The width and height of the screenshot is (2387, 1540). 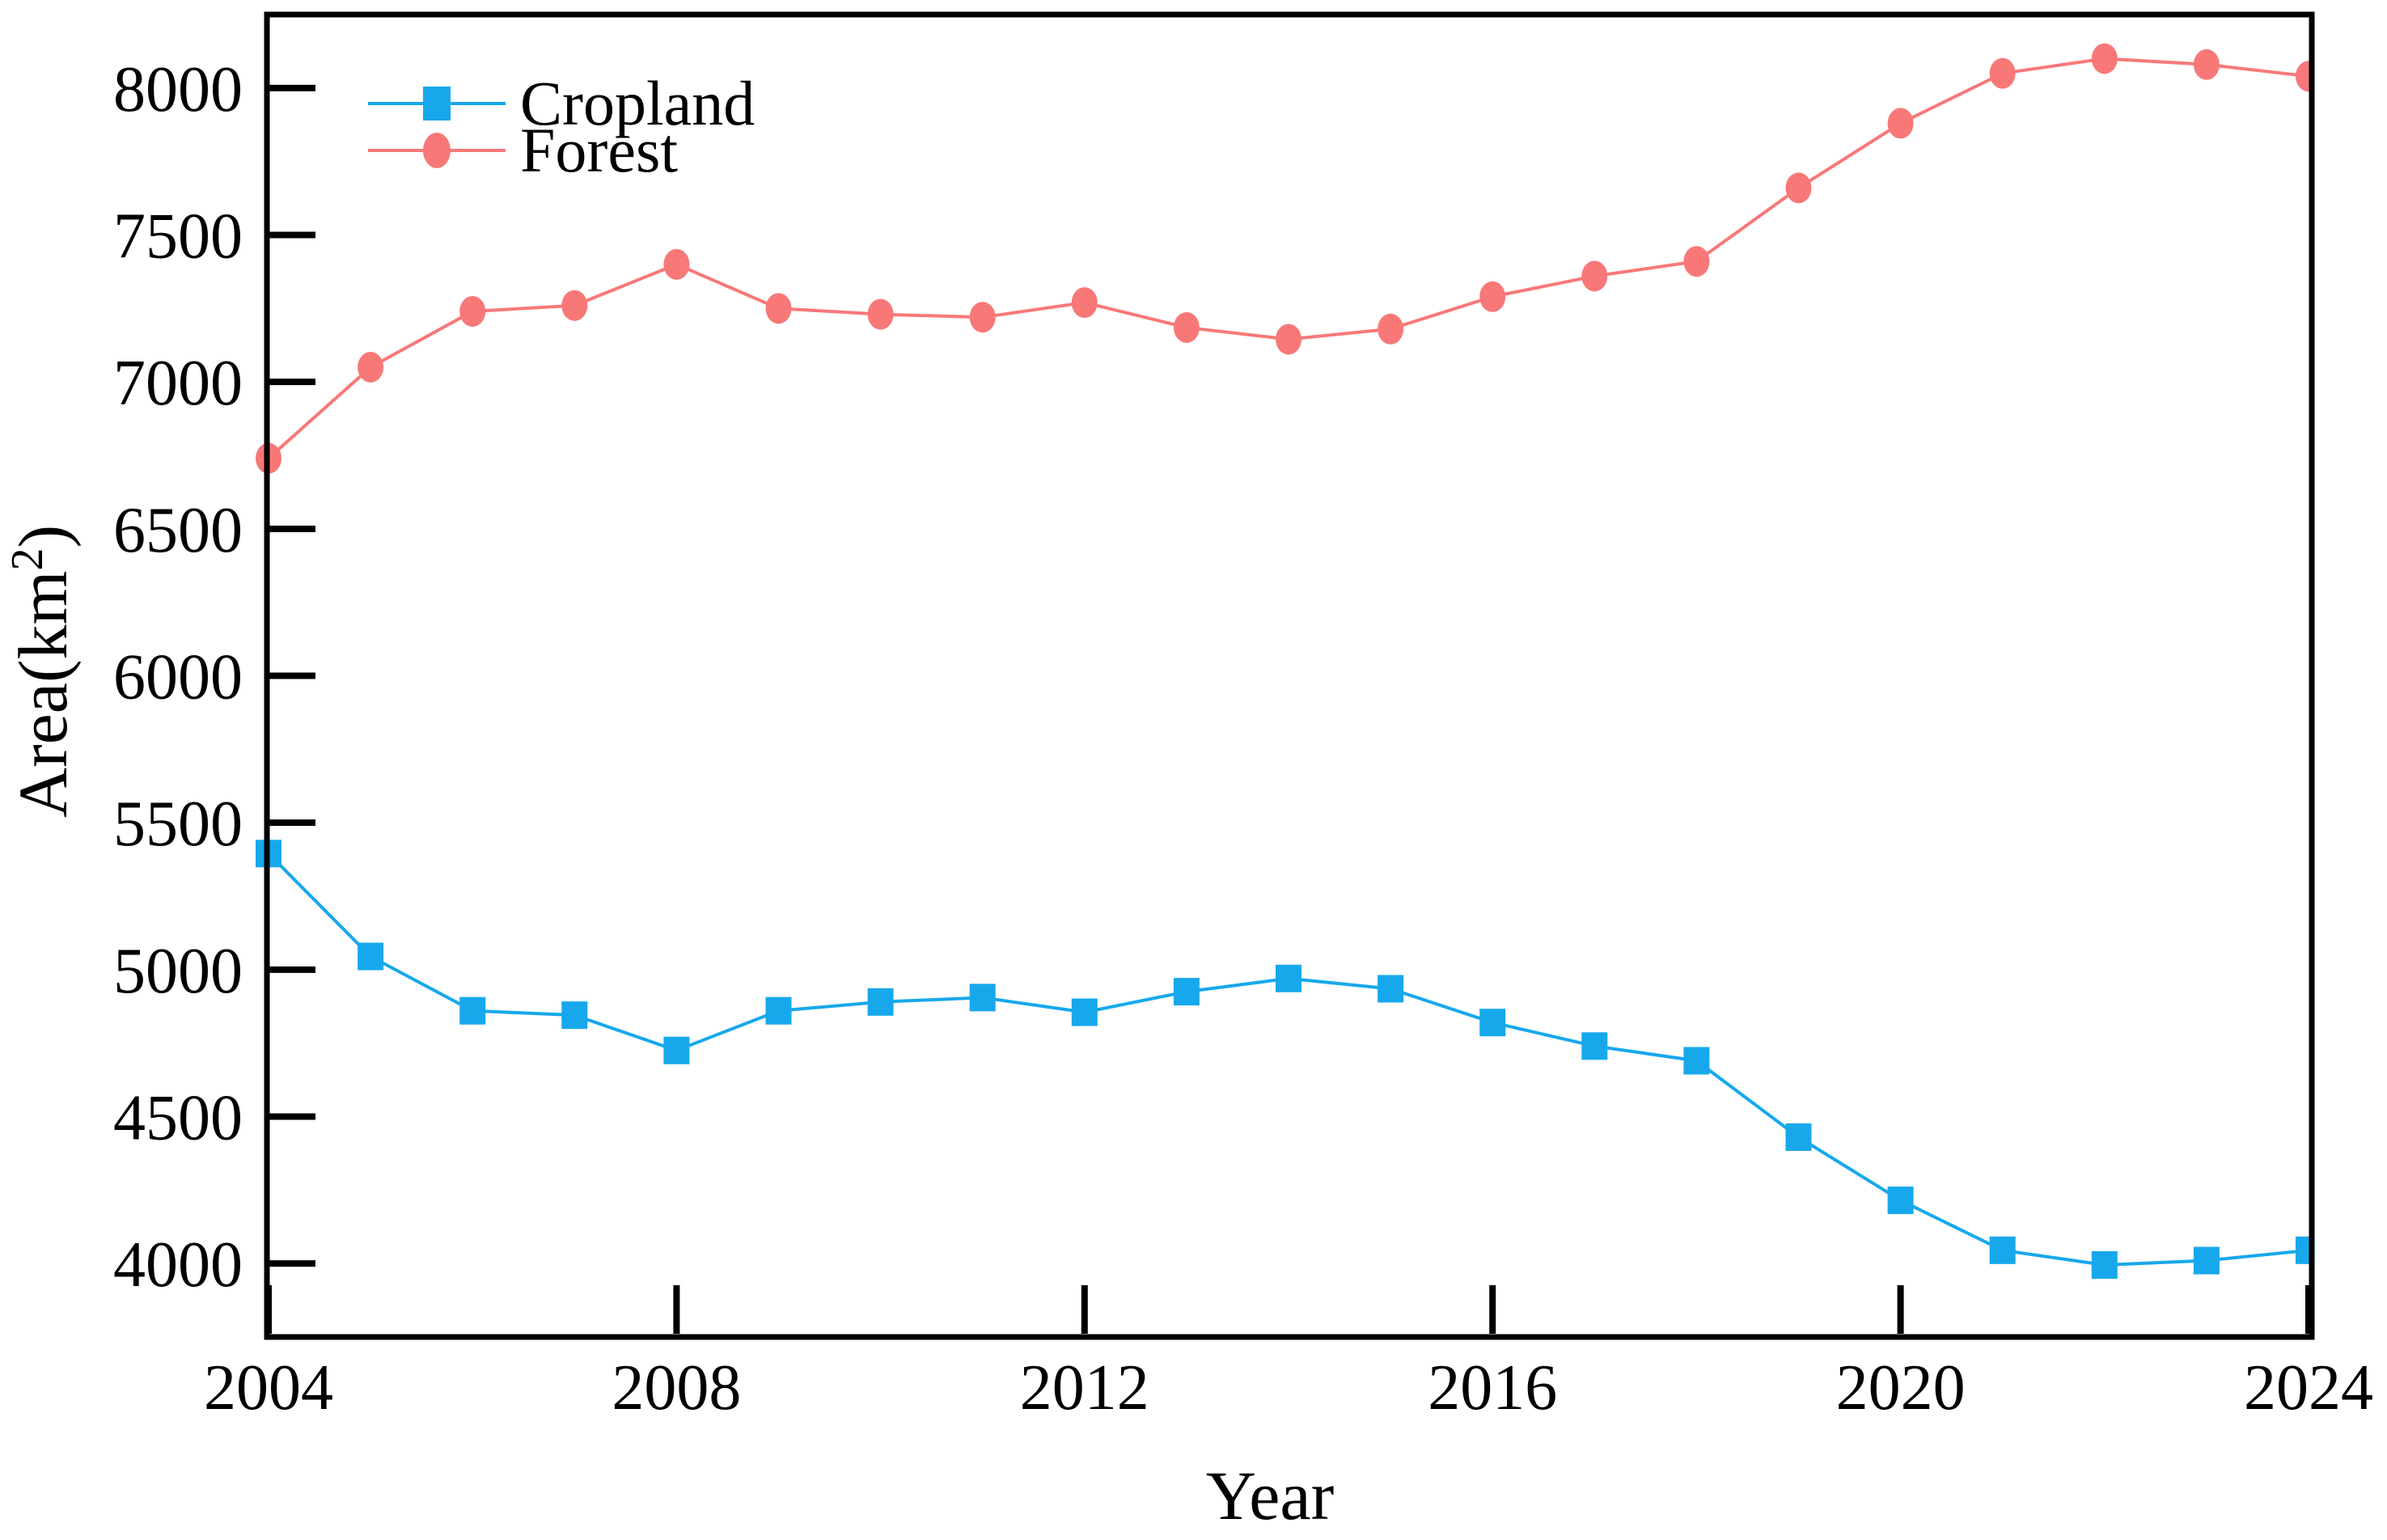 What do you see at coordinates (437, 150) in the screenshot?
I see `forest-circle-icon` at bounding box center [437, 150].